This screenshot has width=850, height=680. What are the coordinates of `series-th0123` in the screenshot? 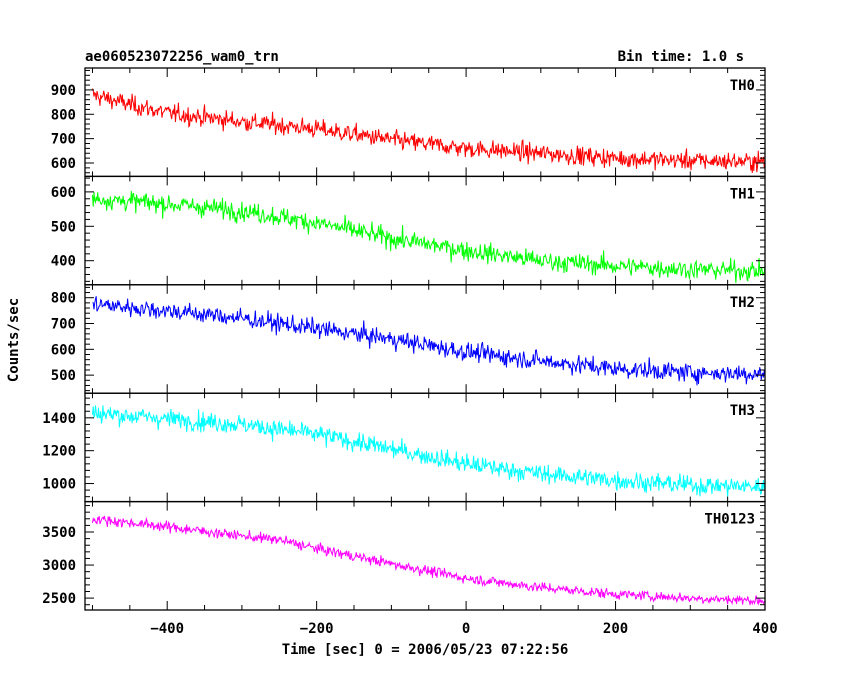 It's located at (428, 560).